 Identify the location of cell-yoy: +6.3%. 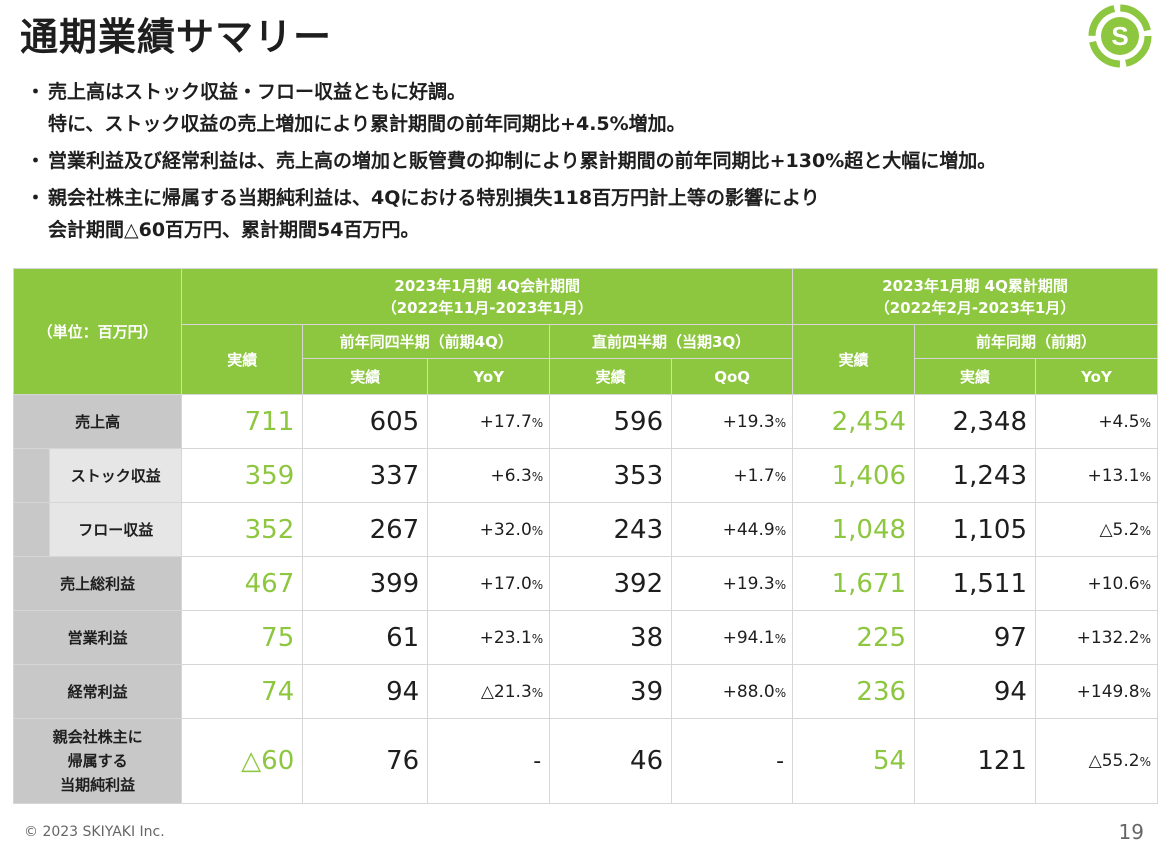
(489, 475).